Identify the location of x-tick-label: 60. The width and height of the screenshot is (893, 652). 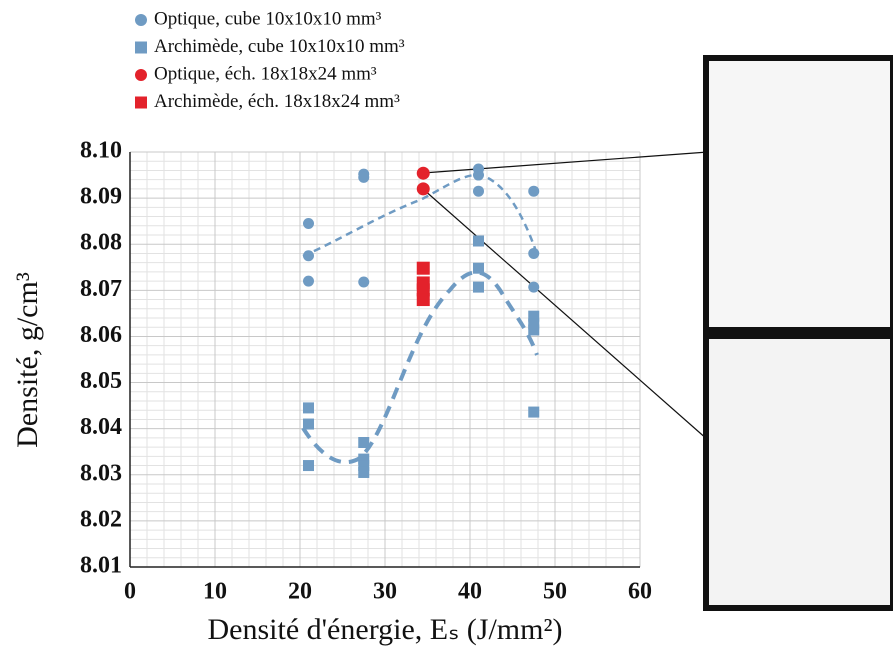
(640, 592).